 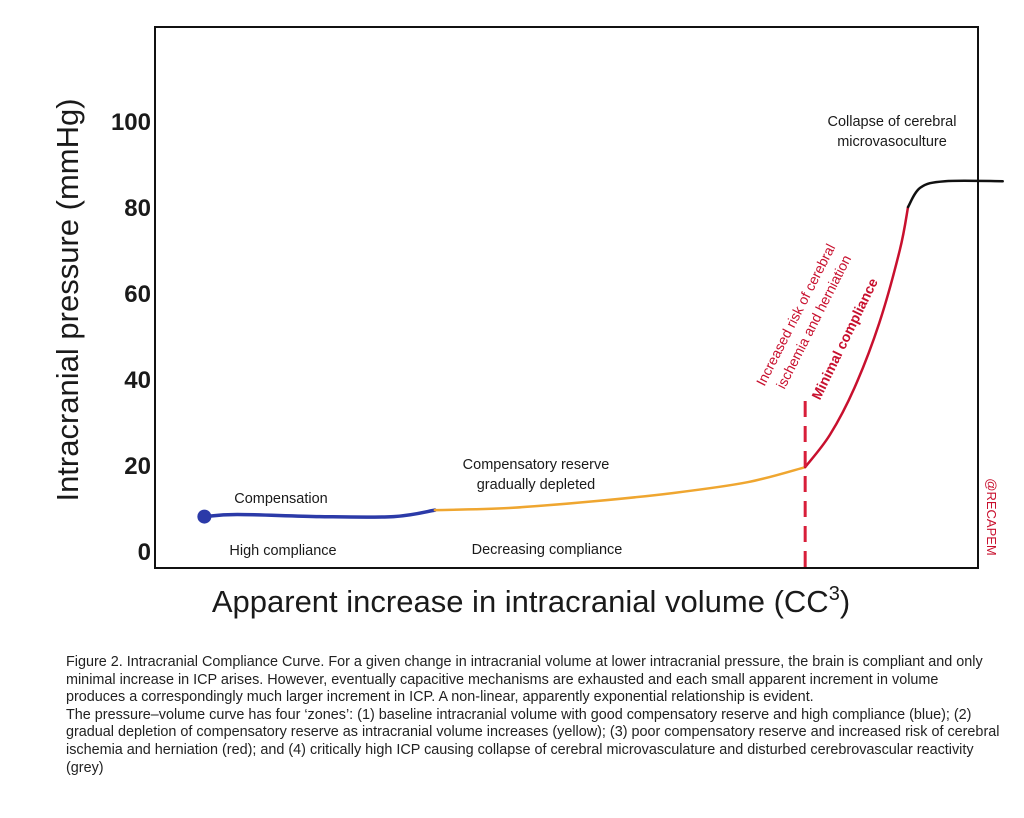 What do you see at coordinates (137, 294) in the screenshot?
I see `y-tick-label: 60` at bounding box center [137, 294].